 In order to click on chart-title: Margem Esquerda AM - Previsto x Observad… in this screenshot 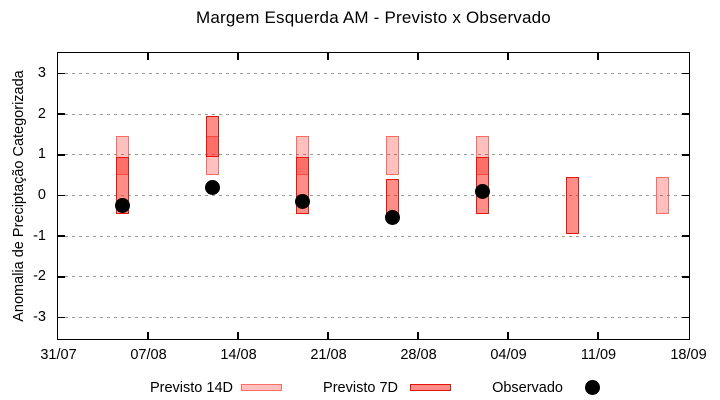, I will do `click(373, 17)`.